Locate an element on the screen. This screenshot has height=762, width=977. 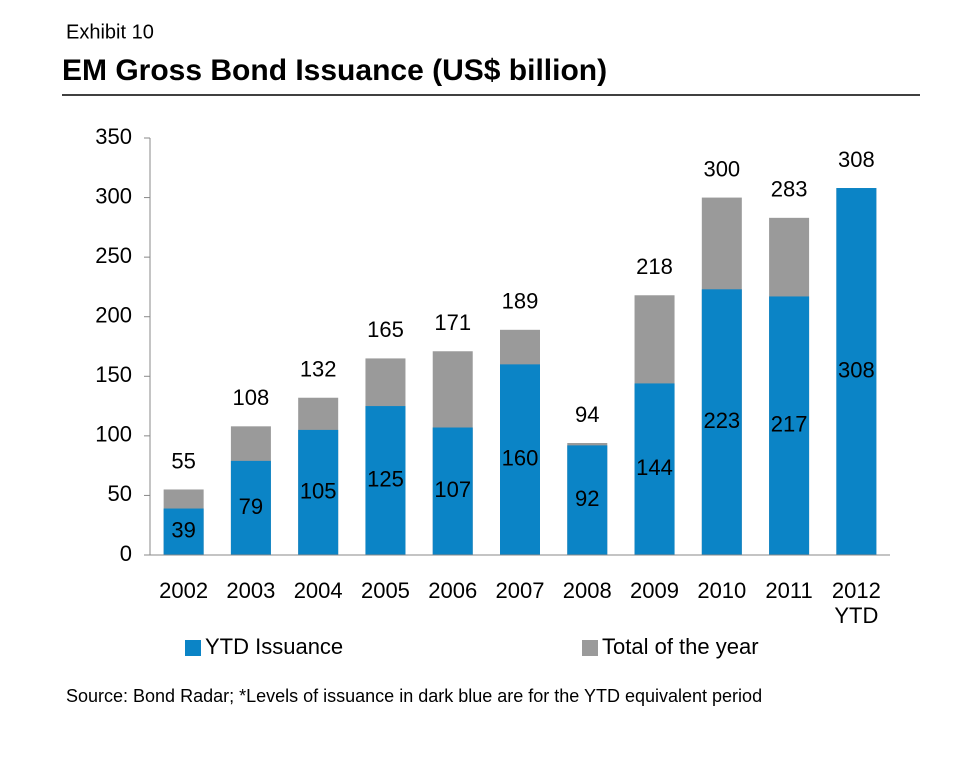
x-tick-label: 2011 is located at coordinates (789, 590).